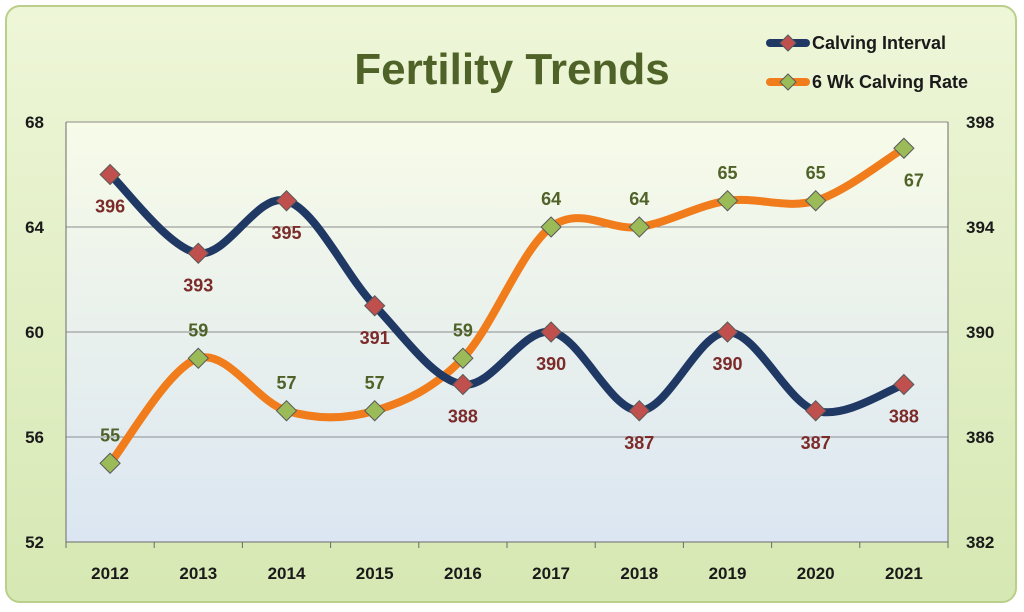 This screenshot has height=612, width=1024. What do you see at coordinates (890, 82) in the screenshot?
I see `legend-label-6-wk-calving-rate: 6 Wk Calving Rate` at bounding box center [890, 82].